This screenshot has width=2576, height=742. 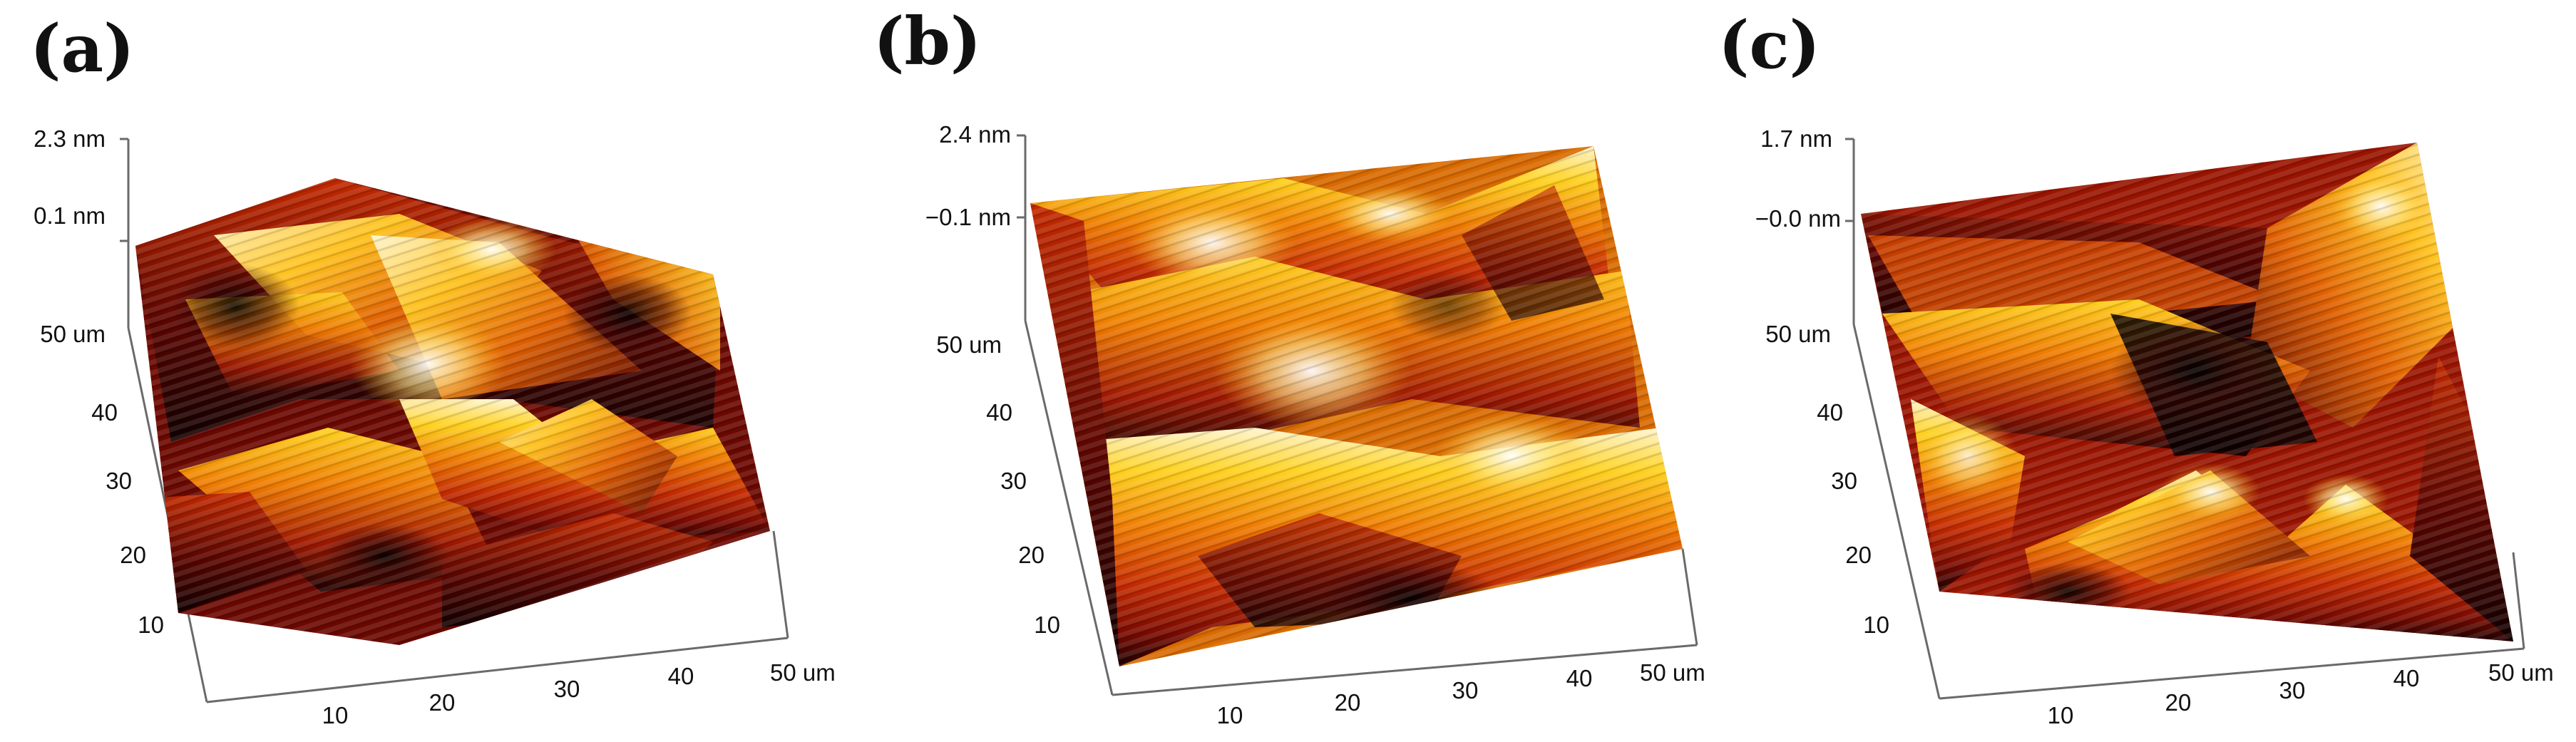 What do you see at coordinates (1769, 45) in the screenshot?
I see `panel-label: (c)` at bounding box center [1769, 45].